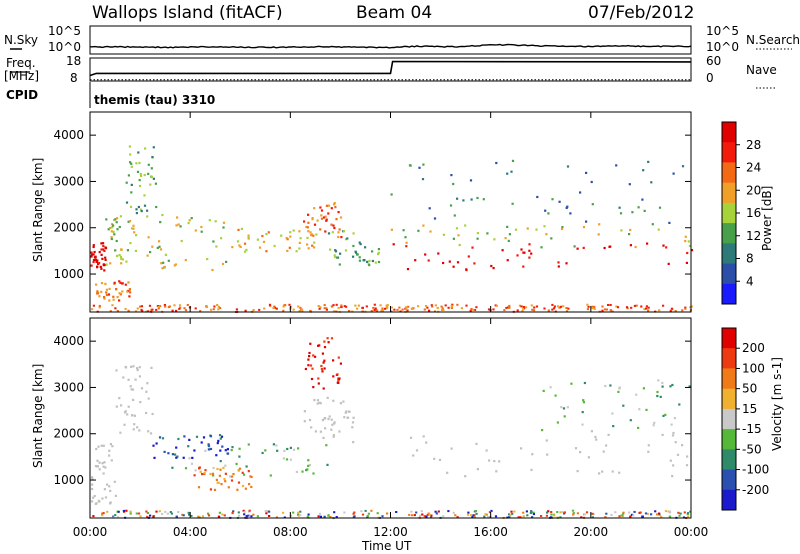 This screenshot has width=800, height=554. What do you see at coordinates (753, 236) in the screenshot?
I see `colorbar-tick-label: 12` at bounding box center [753, 236].